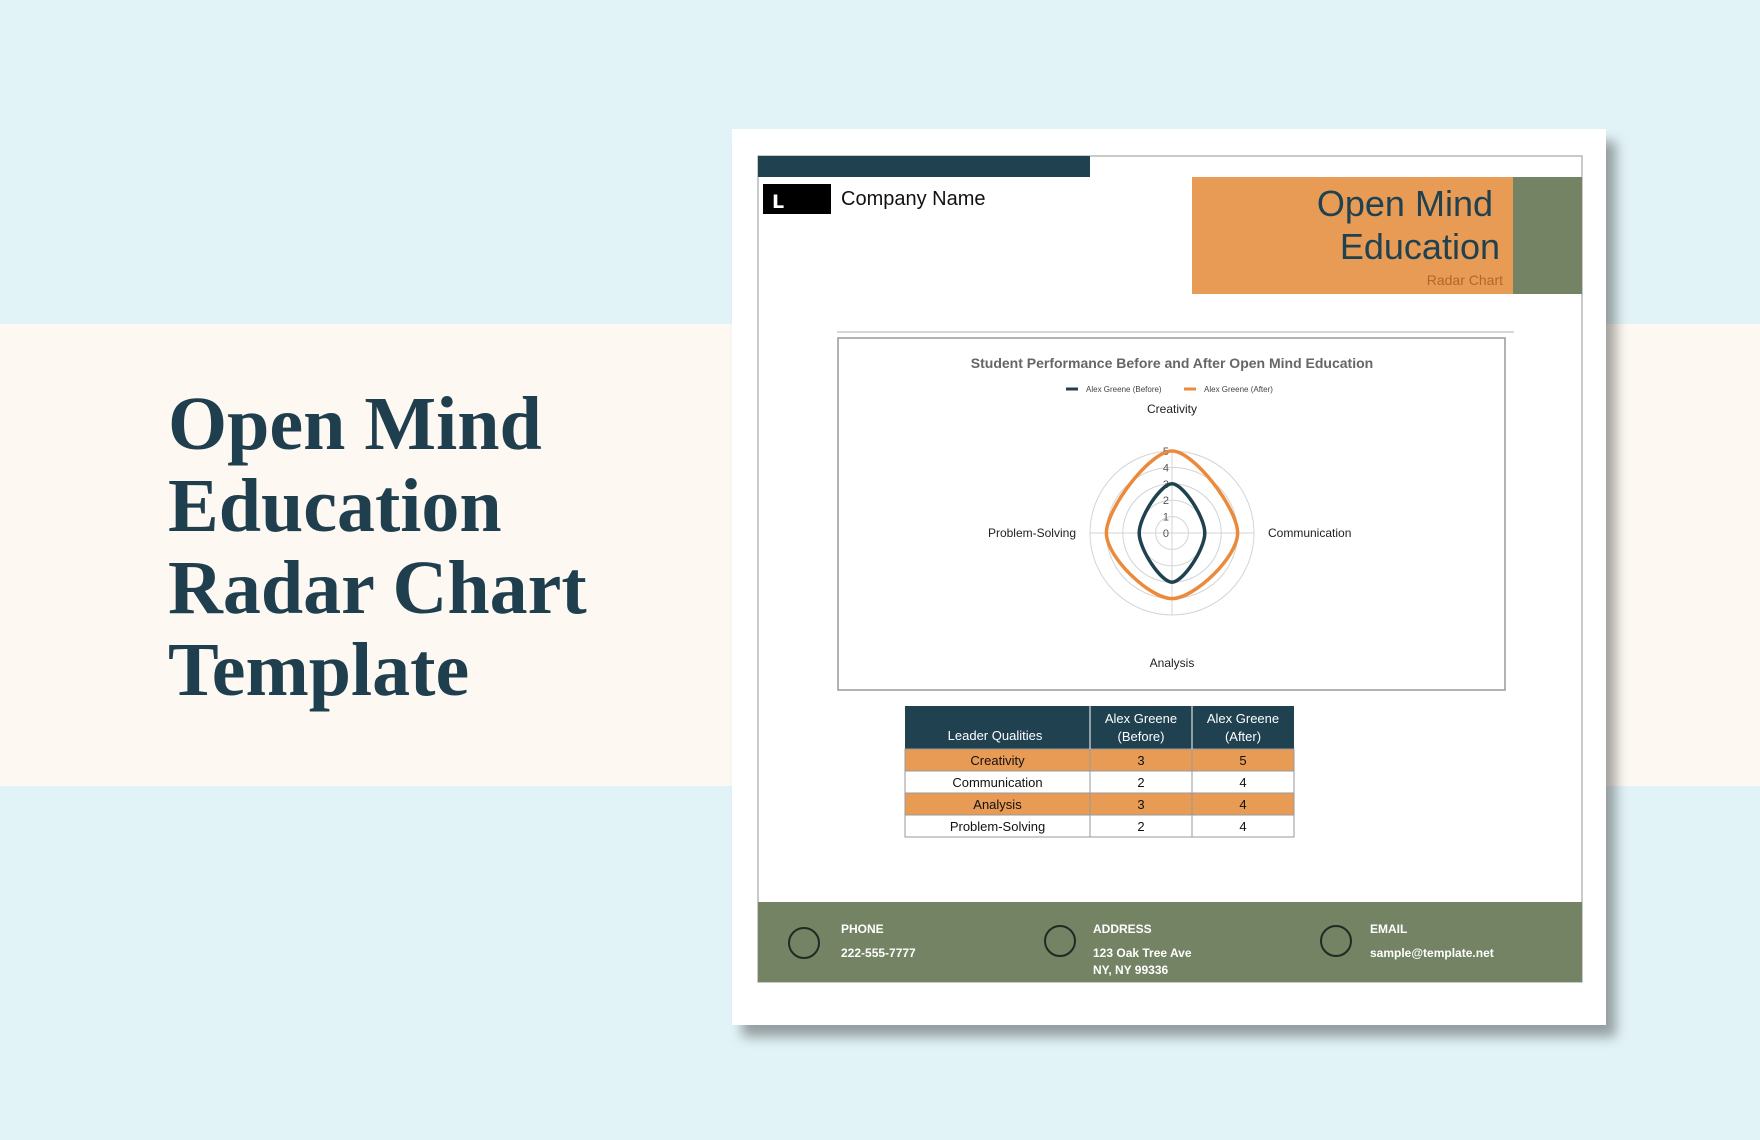  Describe the element at coordinates (1166, 468) in the screenshot. I see `r-tick-label: 4` at that location.